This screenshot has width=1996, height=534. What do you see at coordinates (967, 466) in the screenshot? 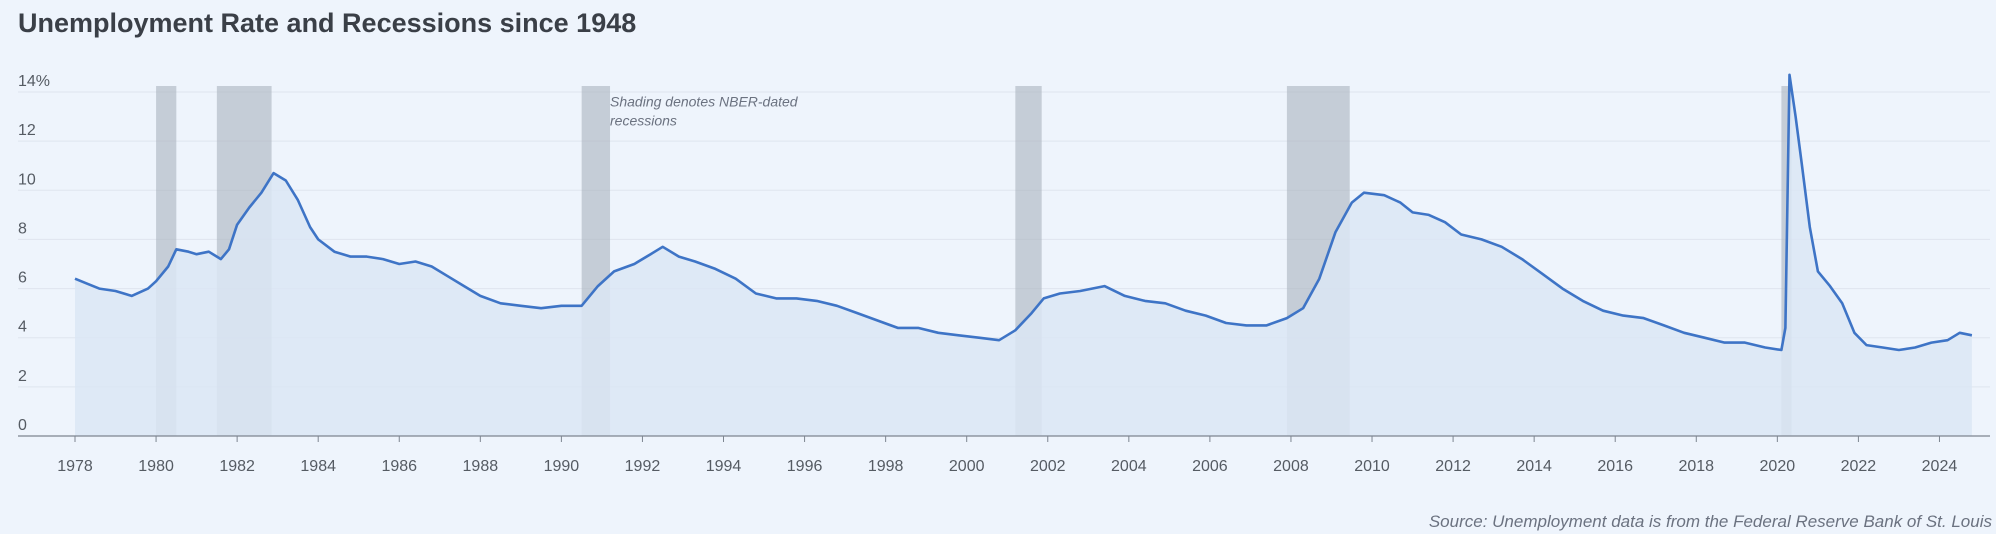
I see `x-tick-label: 2000` at bounding box center [967, 466].